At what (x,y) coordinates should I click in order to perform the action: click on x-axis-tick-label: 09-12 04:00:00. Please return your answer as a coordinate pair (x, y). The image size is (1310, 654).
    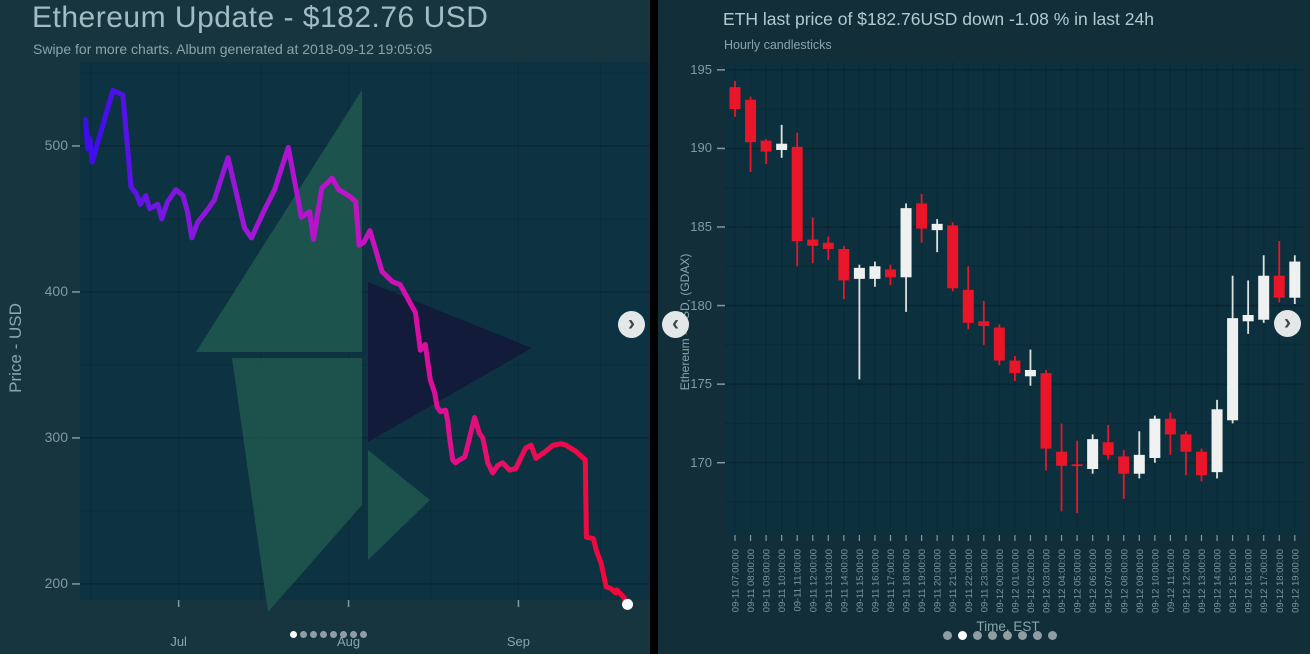
    Looking at the image, I should click on (1062, 581).